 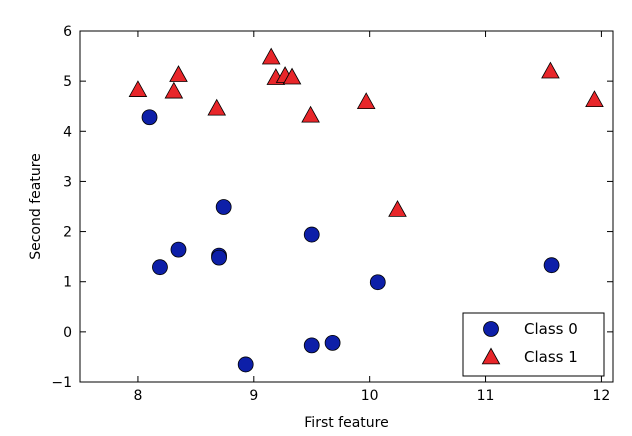 I want to click on legend-class-0-marker, so click(x=491, y=329).